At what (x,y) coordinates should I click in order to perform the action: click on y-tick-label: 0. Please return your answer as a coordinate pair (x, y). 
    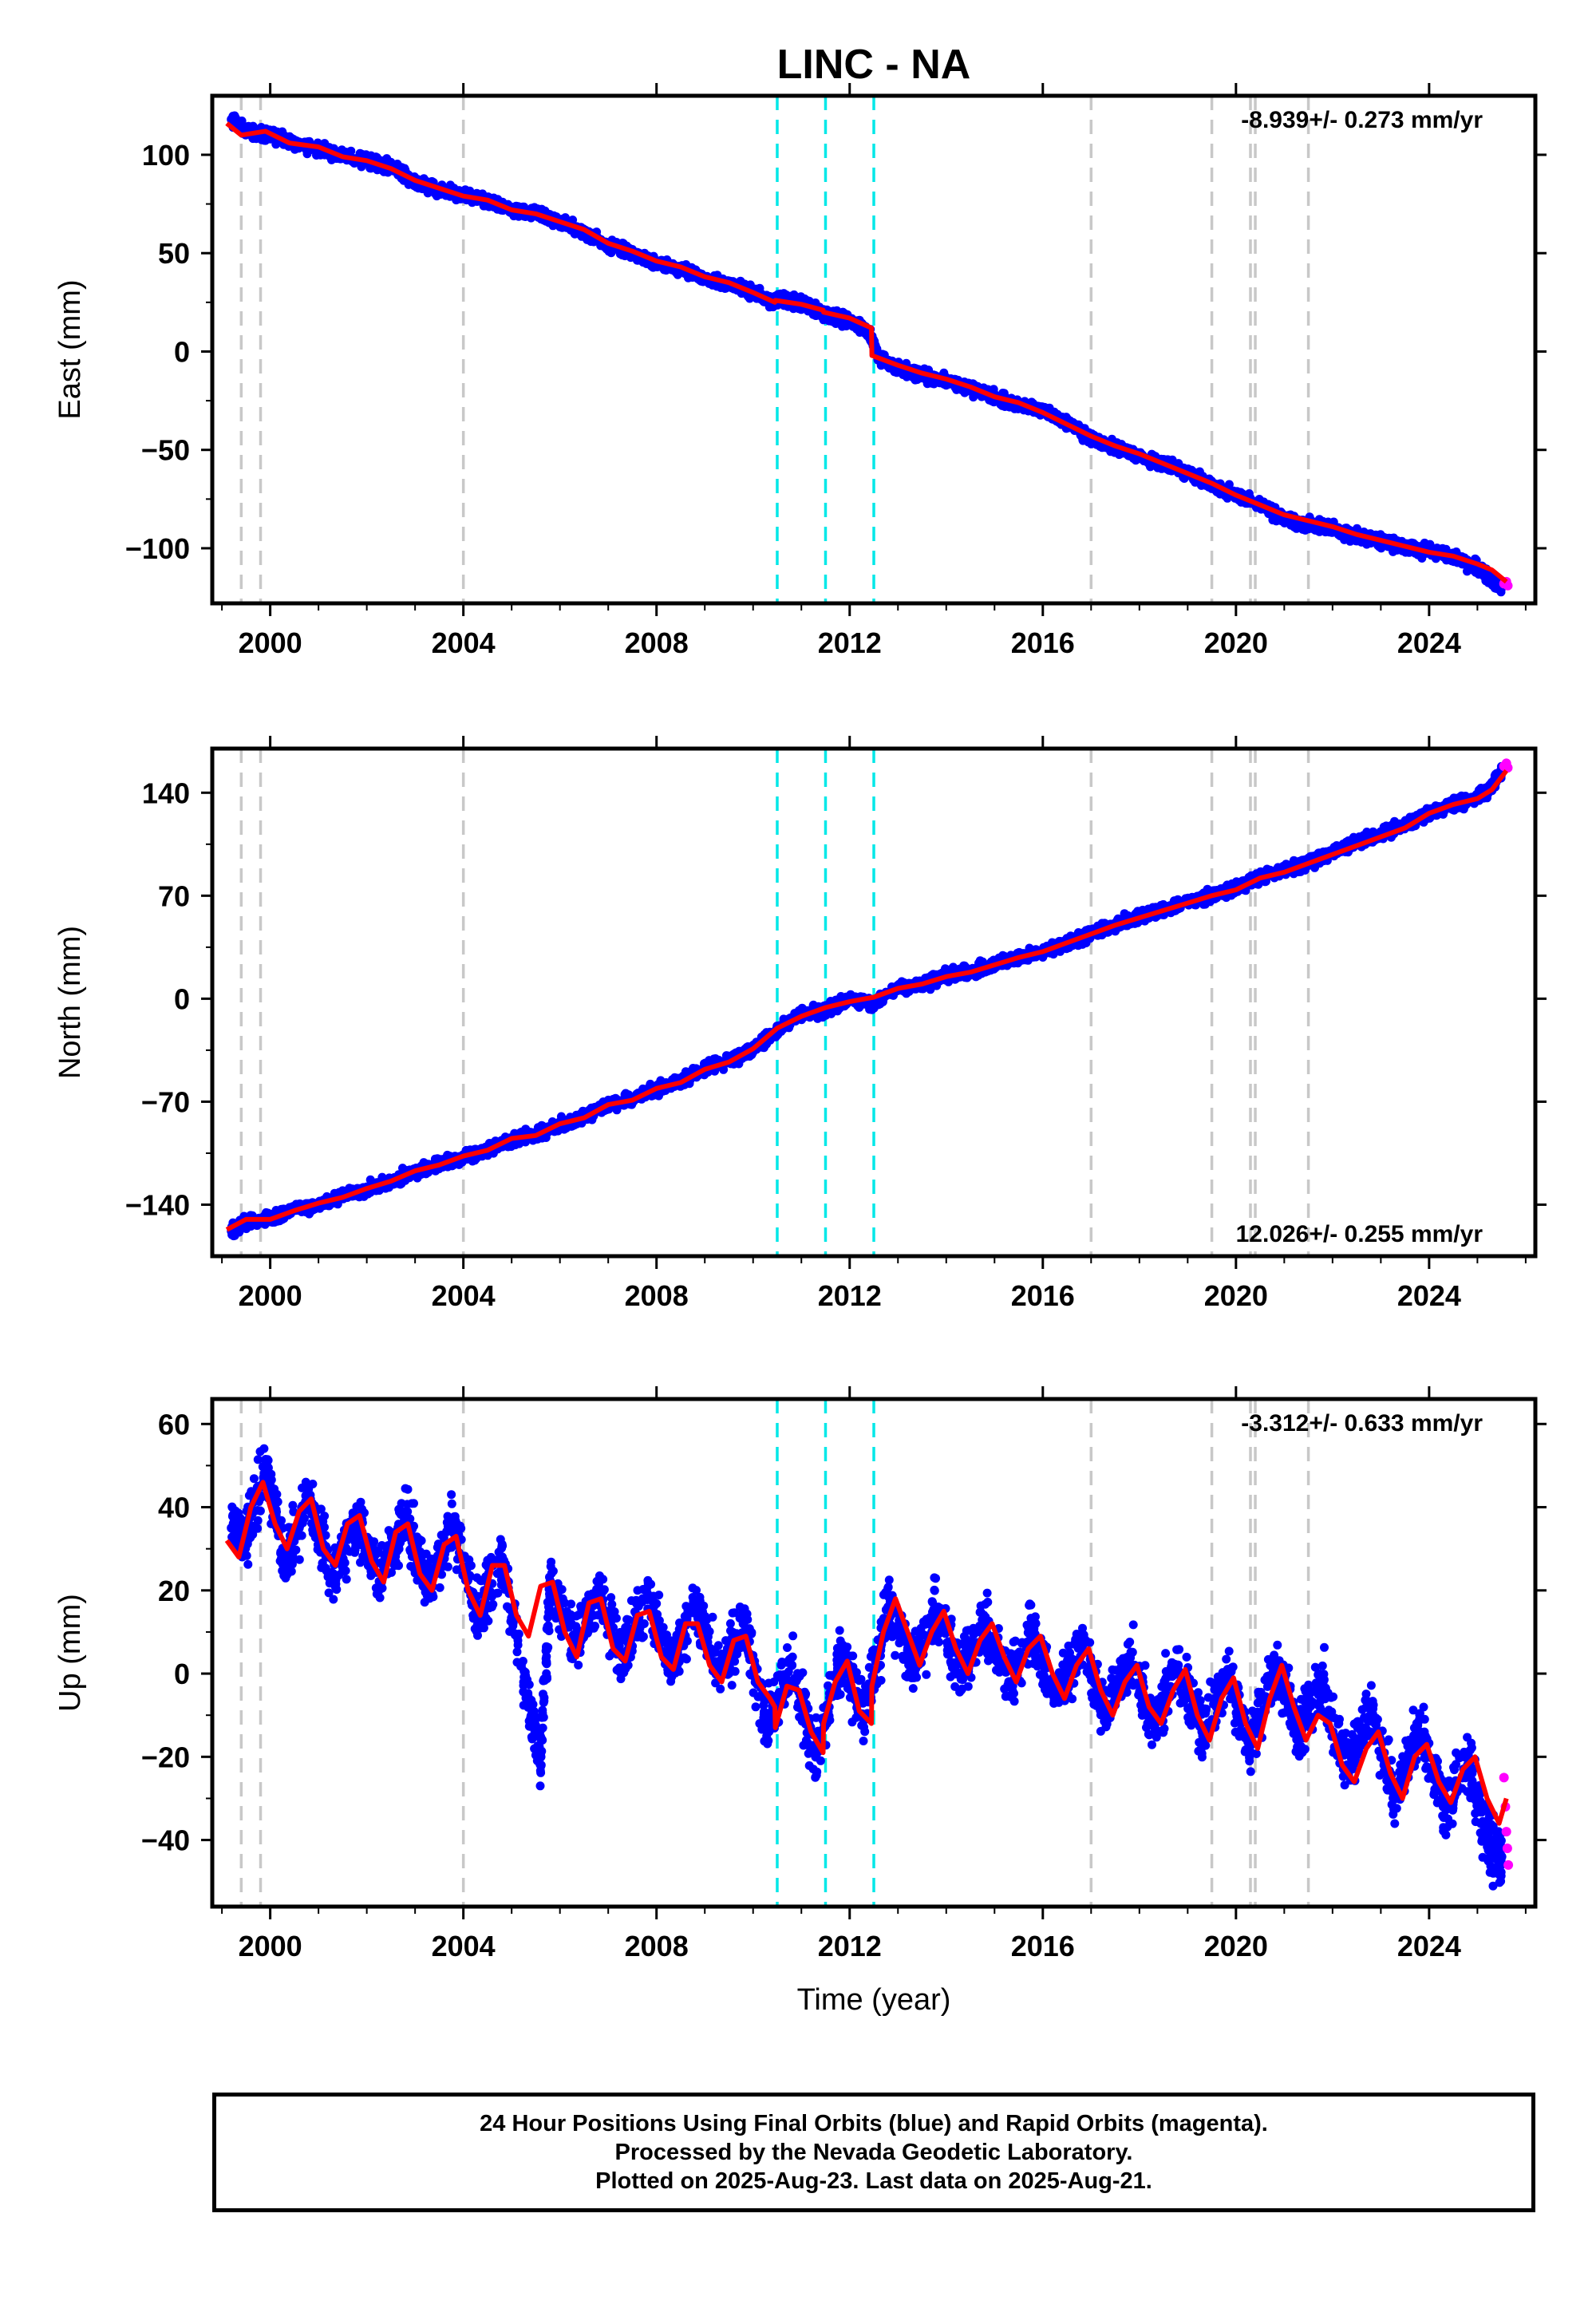
    Looking at the image, I should click on (182, 351).